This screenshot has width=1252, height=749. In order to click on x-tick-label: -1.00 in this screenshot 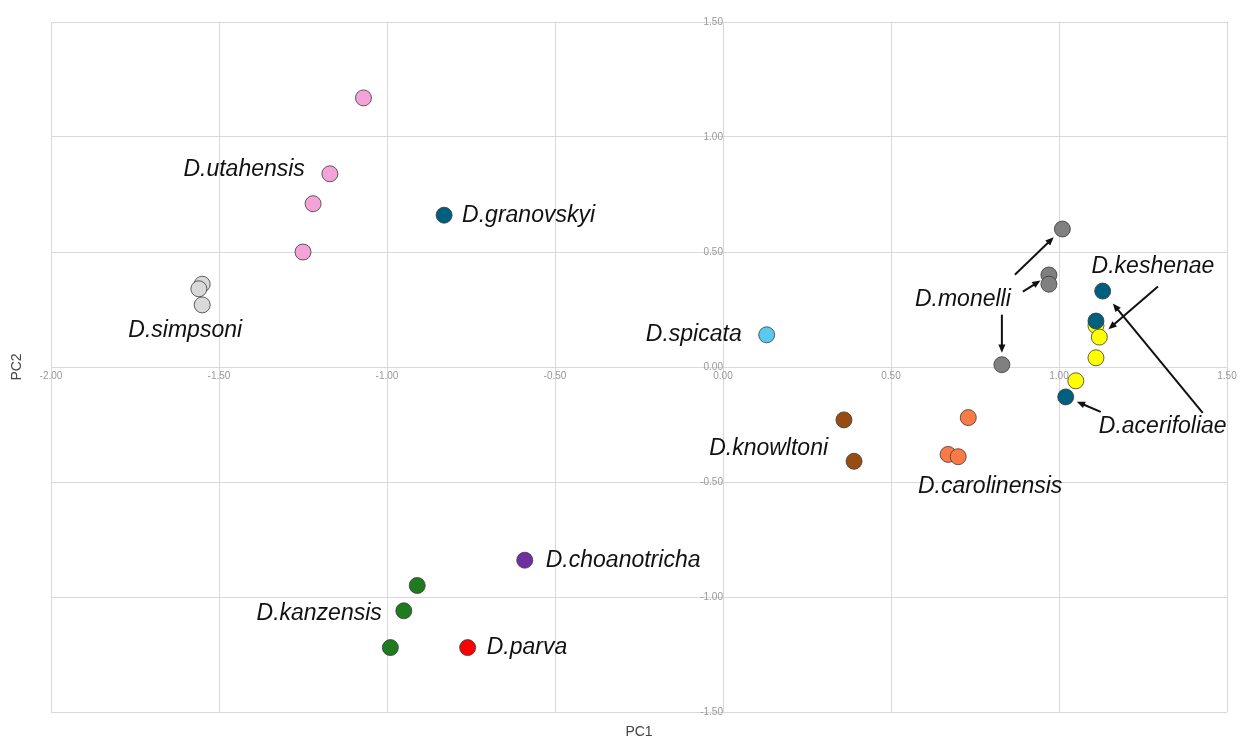, I will do `click(387, 375)`.